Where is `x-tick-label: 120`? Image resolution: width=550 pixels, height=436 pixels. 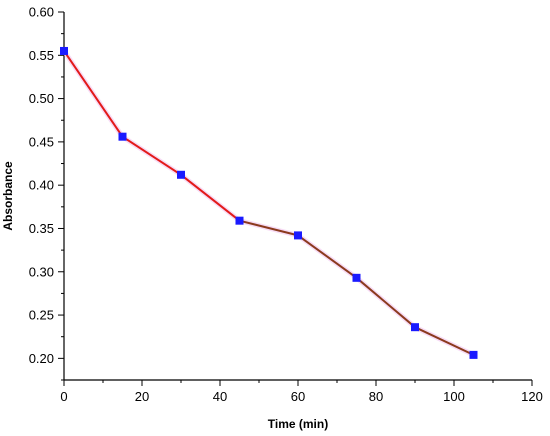
x-tick-label: 120 is located at coordinates (532, 396).